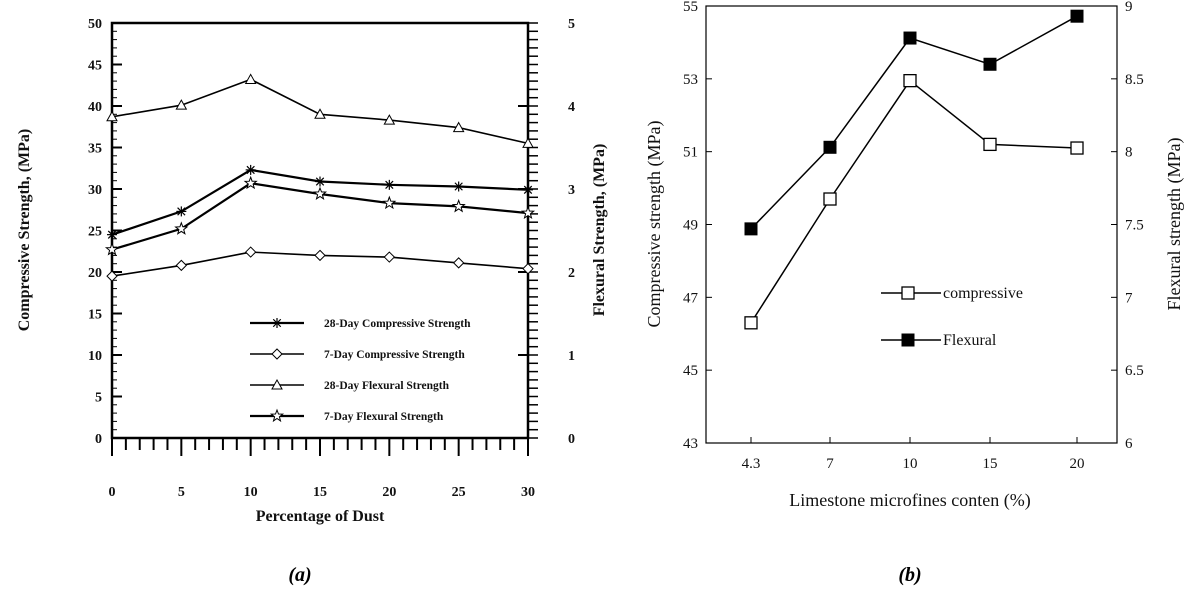 The image size is (1185, 589). What do you see at coordinates (95, 315) in the screenshot?
I see `y-tick-label: 15` at bounding box center [95, 315].